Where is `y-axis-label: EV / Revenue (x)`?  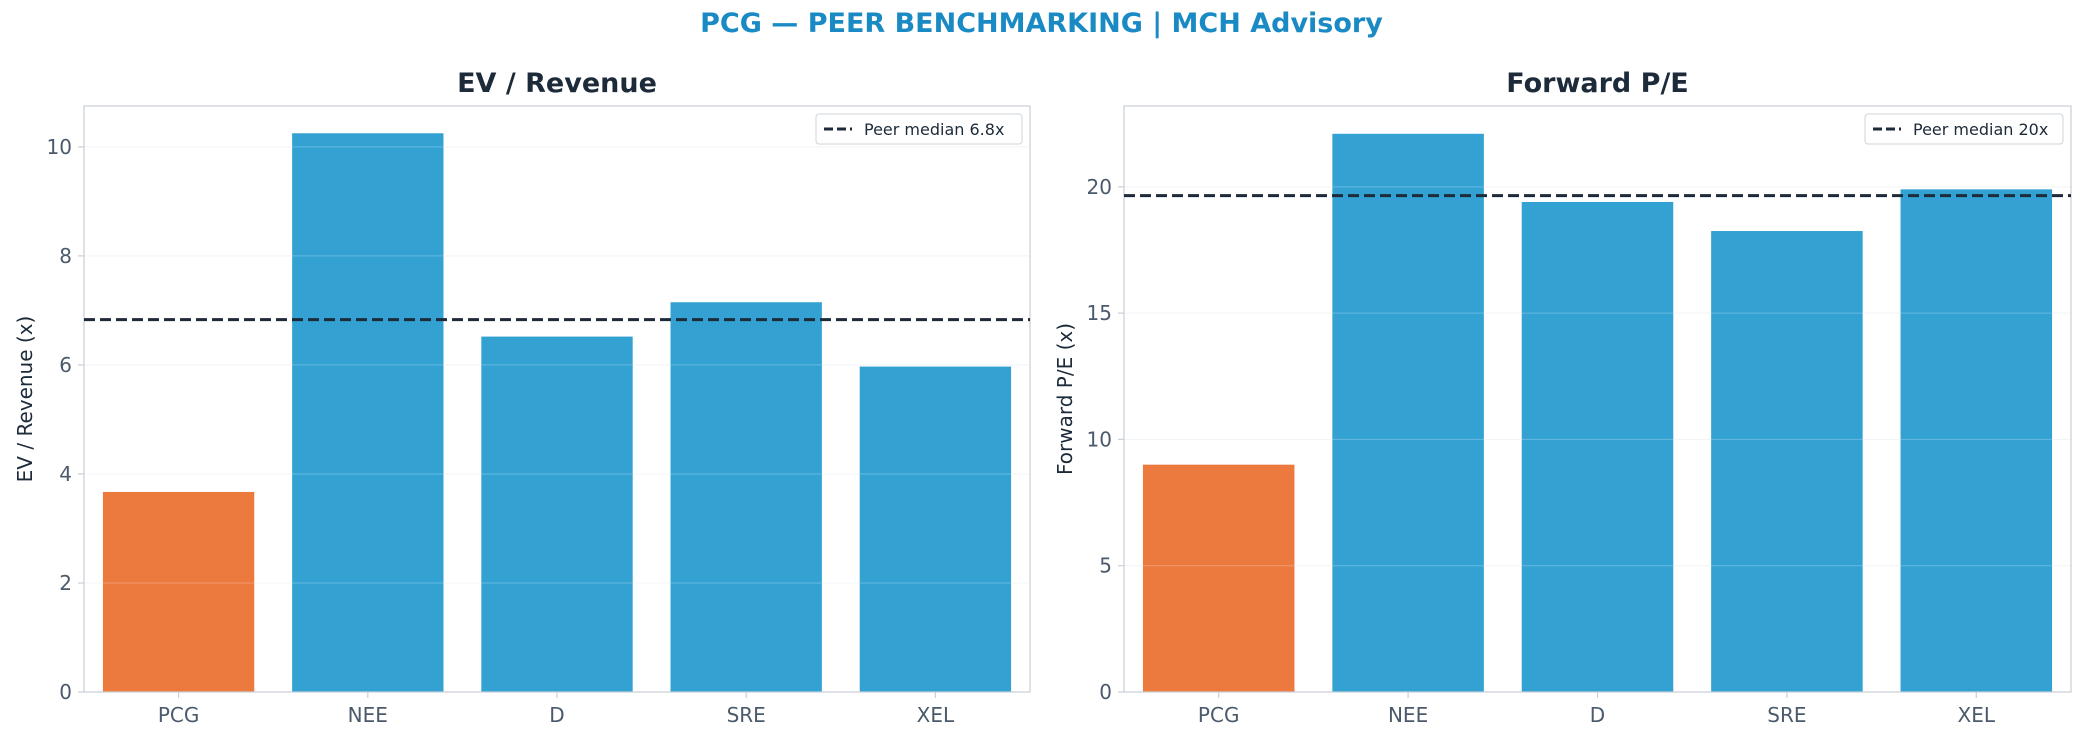 y-axis-label: EV / Revenue (x) is located at coordinates (25, 399).